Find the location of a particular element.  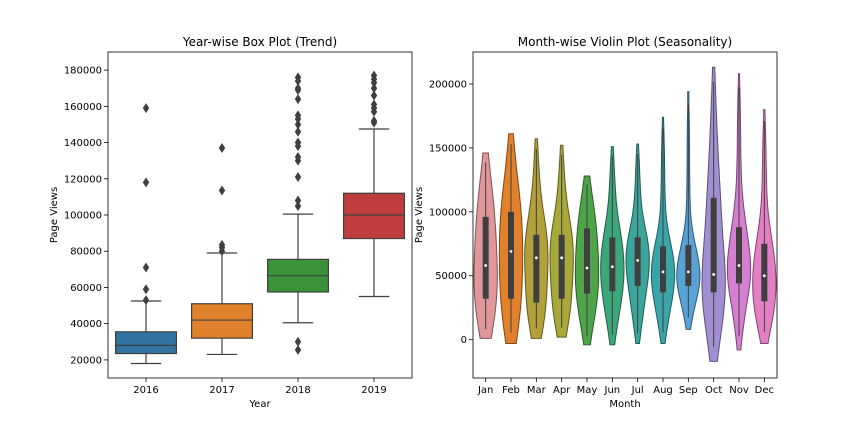

violin-iqr-box-Jun is located at coordinates (612, 264).